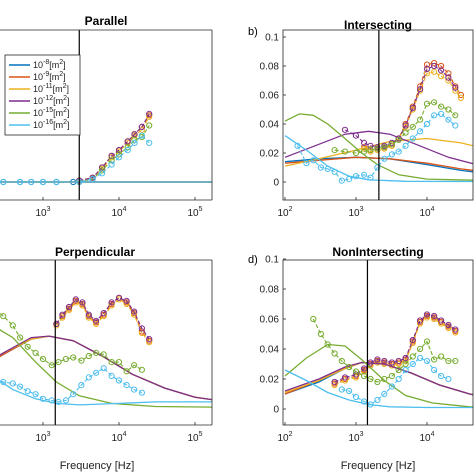 Image resolution: width=474 pixels, height=474 pixels. What do you see at coordinates (49, 64) in the screenshot?
I see `legend-label: 10-8[m2]` at bounding box center [49, 64].